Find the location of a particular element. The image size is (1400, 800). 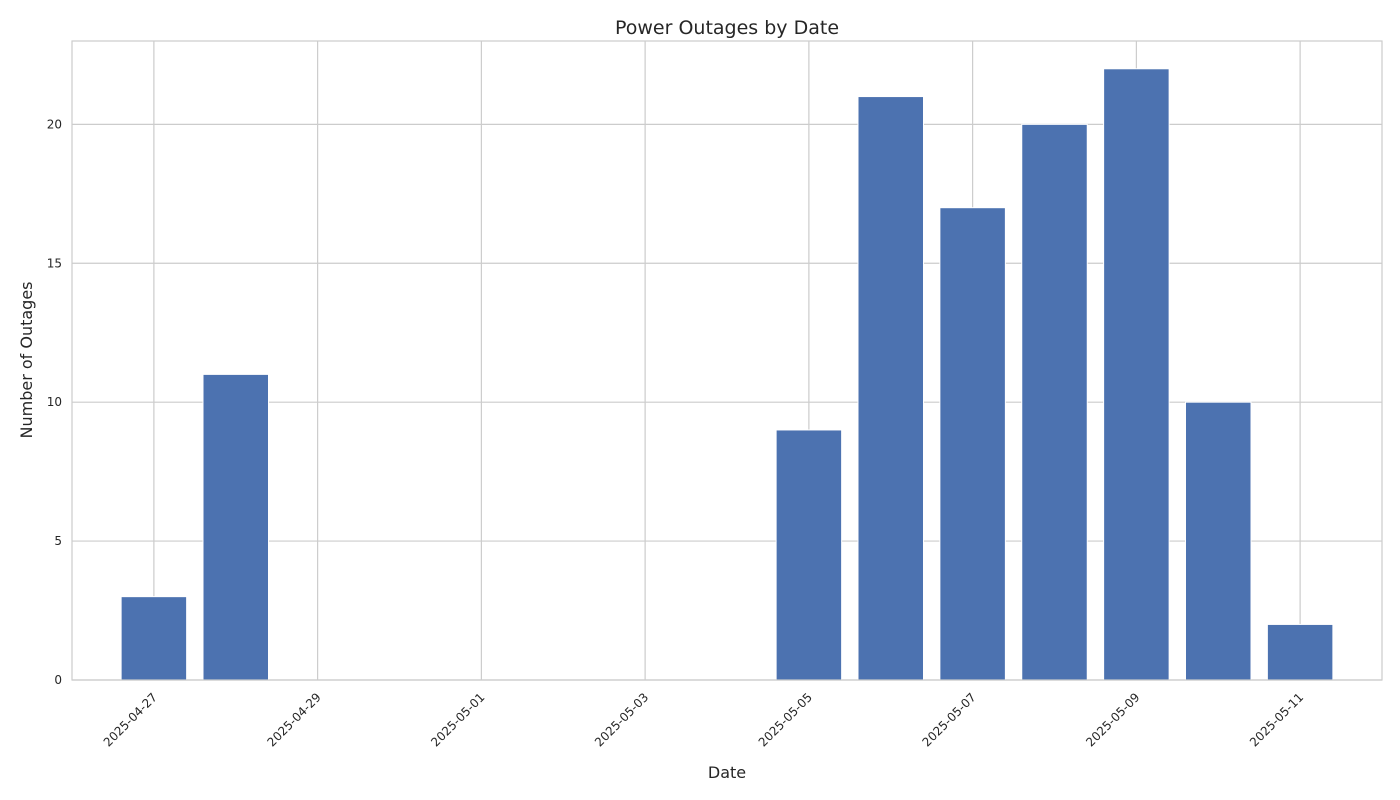

chart-title: Power Outages by Date is located at coordinates (727, 28).